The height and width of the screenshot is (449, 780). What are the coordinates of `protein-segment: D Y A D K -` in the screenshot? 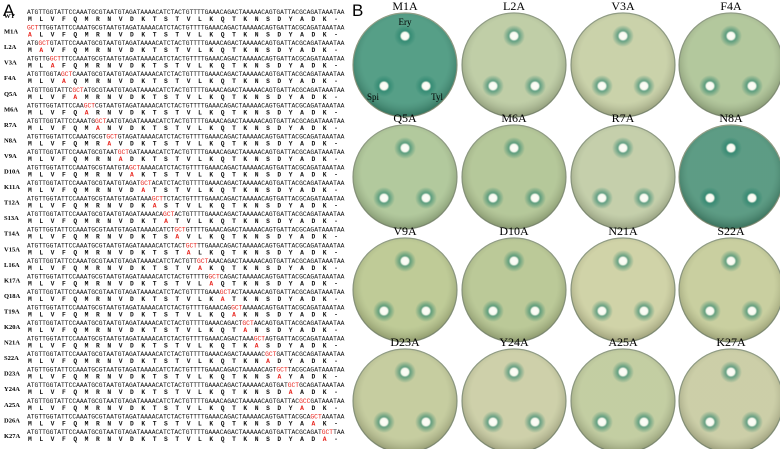 It's located at (306, 361).